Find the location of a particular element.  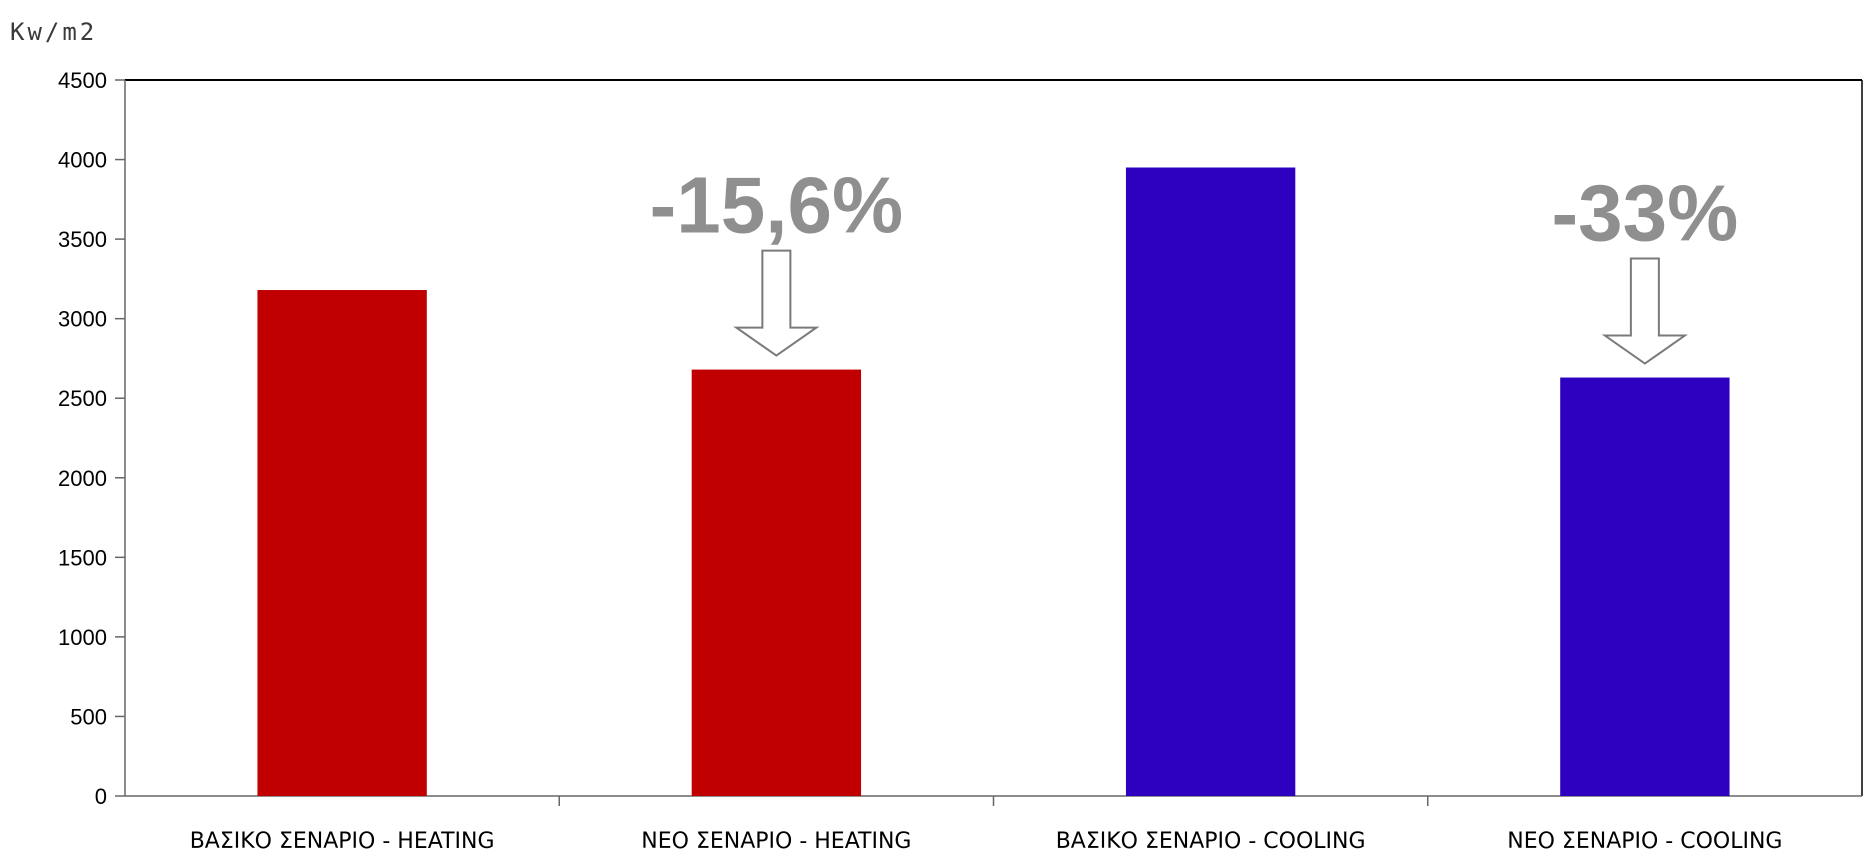

reduction-annotation: -33% is located at coordinates (1644, 213).